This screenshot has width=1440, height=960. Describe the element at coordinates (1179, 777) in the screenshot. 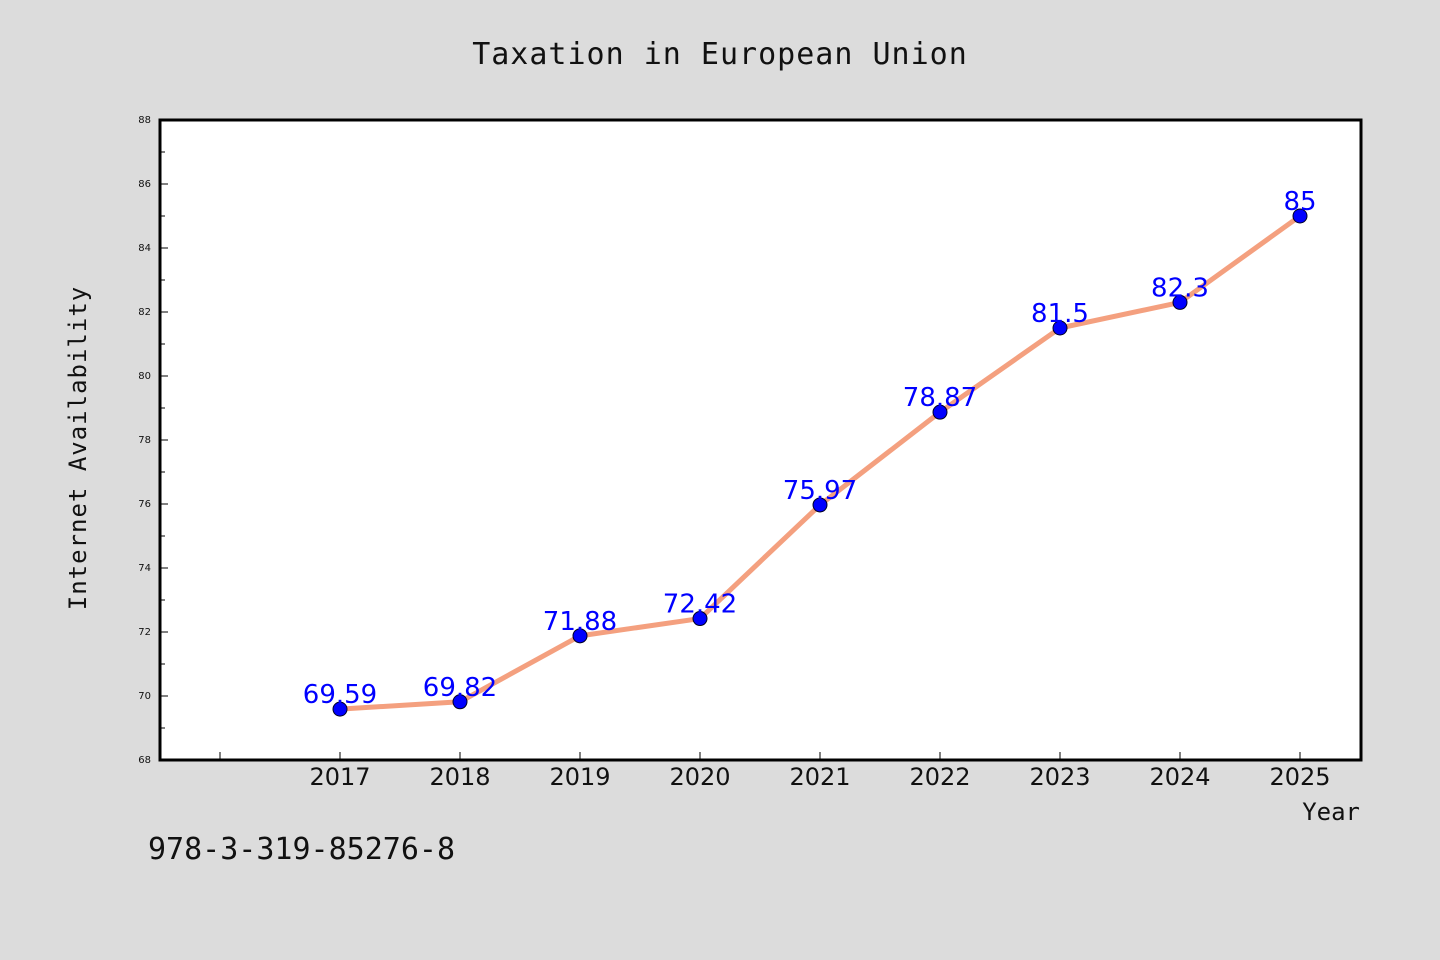

I see `x-tick-label: 2024` at that location.